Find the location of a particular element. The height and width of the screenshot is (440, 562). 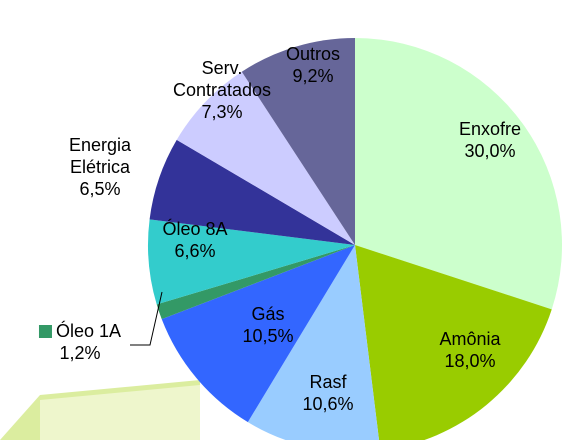

value-label: 7,3% is located at coordinates (222, 112).